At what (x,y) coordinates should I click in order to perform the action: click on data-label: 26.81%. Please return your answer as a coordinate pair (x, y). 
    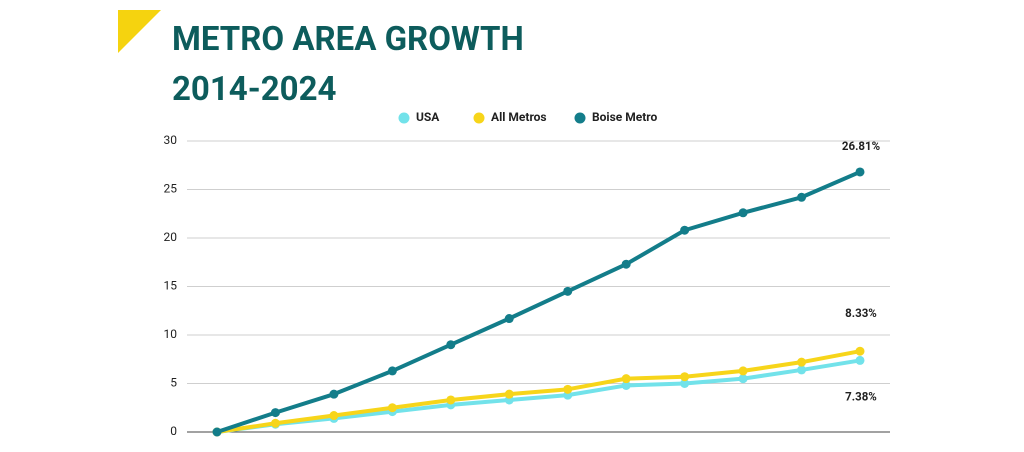
    Looking at the image, I should click on (861, 146).